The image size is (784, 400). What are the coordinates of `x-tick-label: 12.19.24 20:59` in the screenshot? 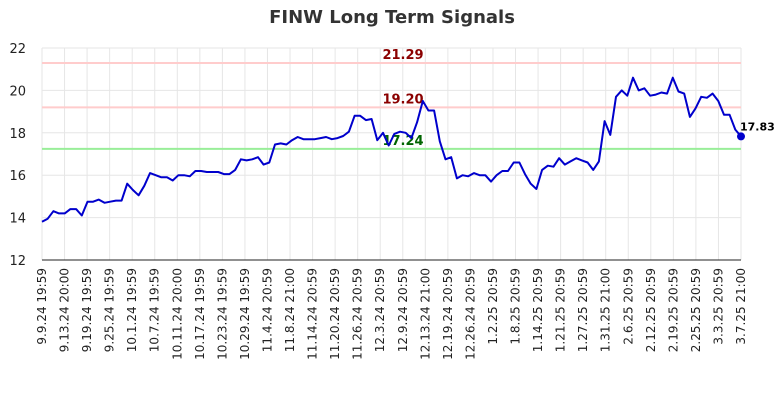 It's located at (448, 314).